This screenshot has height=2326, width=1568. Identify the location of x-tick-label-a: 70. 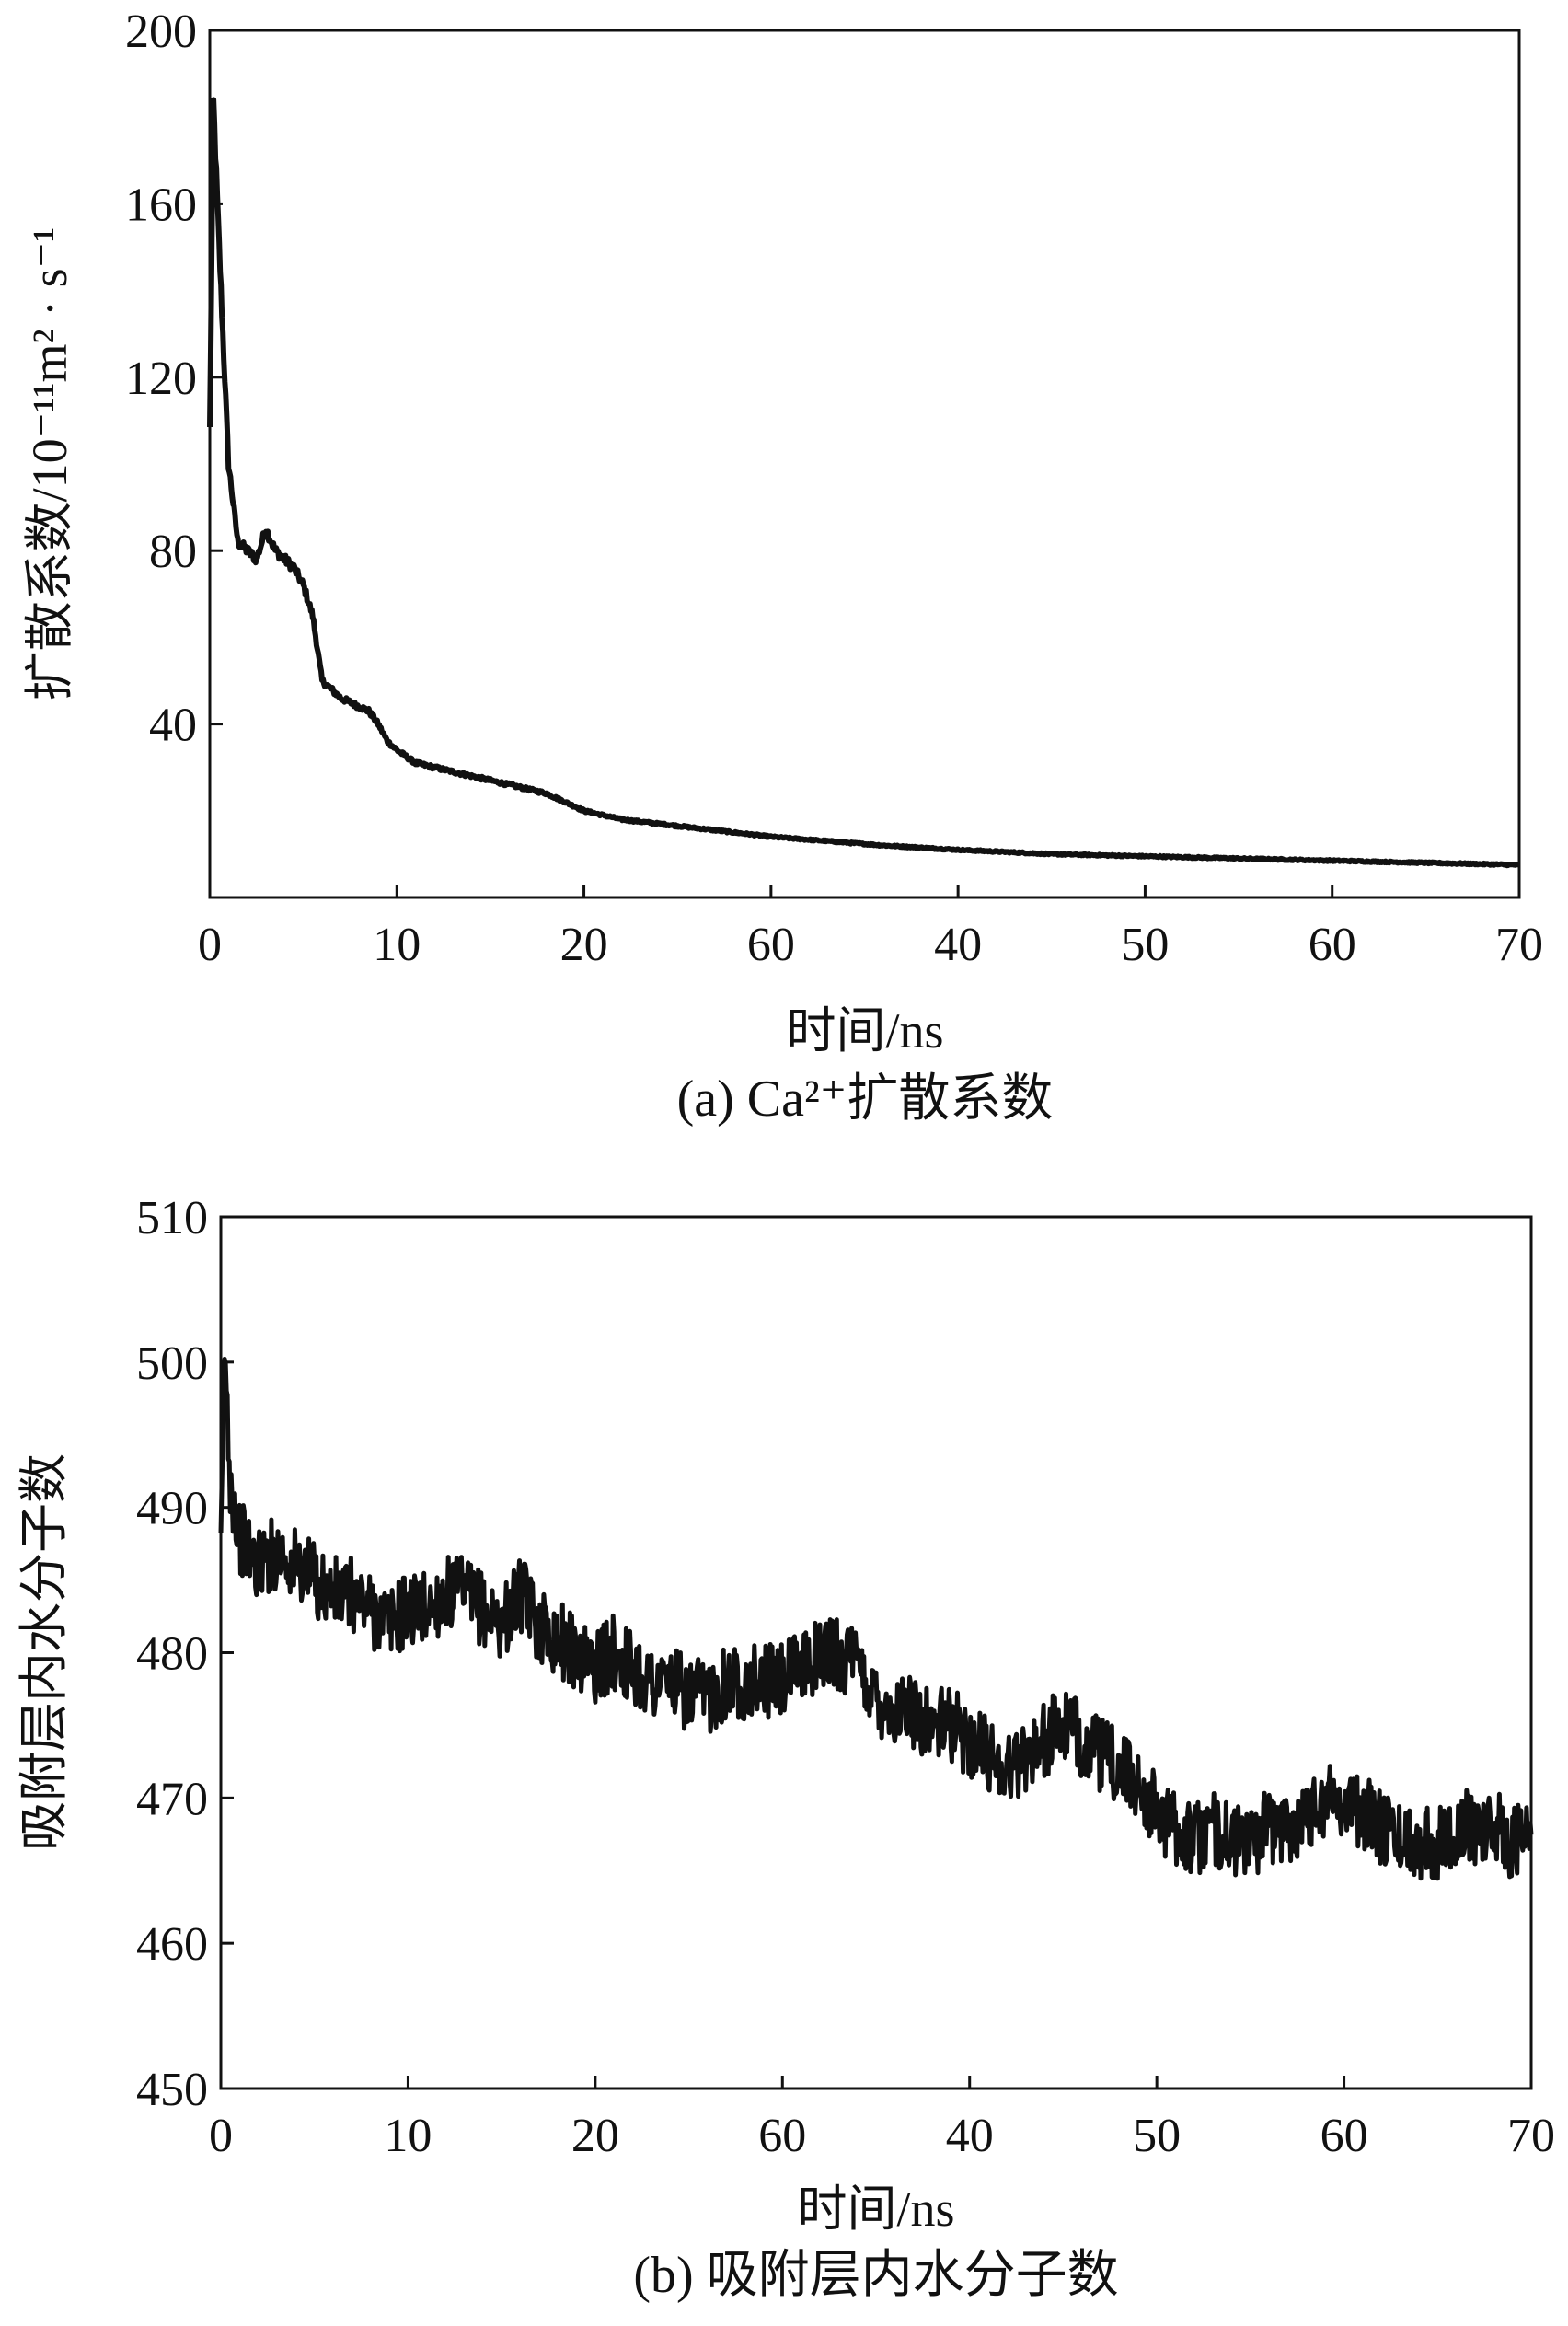
(1519, 945).